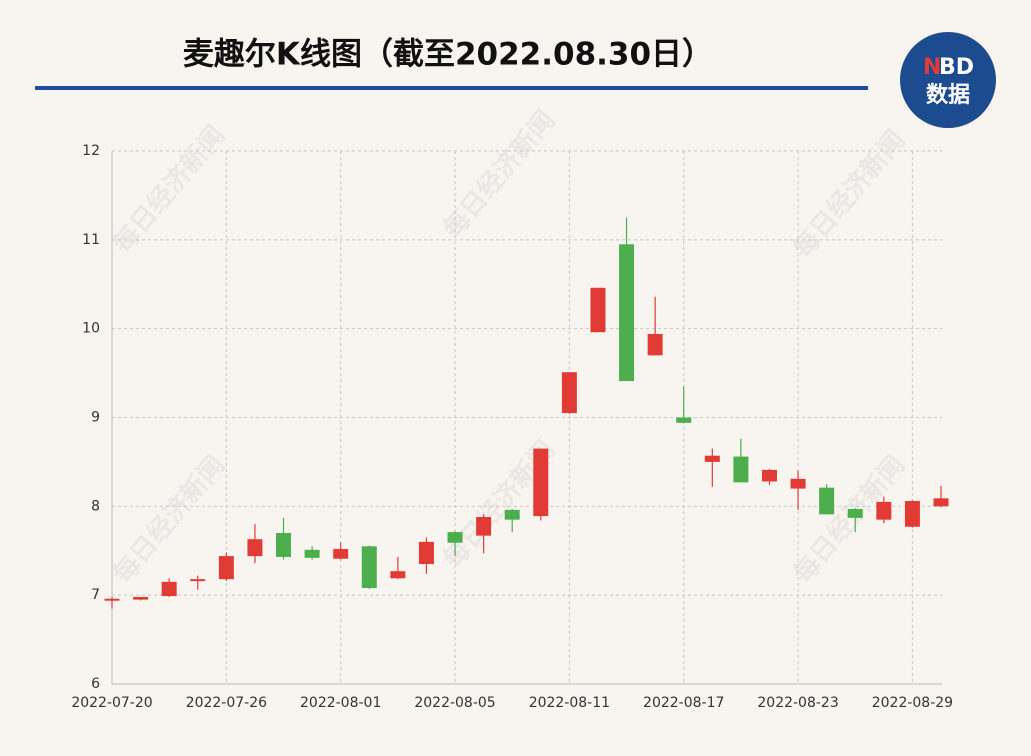 The image size is (1031, 756). Describe the element at coordinates (912, 703) in the screenshot. I see `x-tick-label: 2022-08-29` at that location.